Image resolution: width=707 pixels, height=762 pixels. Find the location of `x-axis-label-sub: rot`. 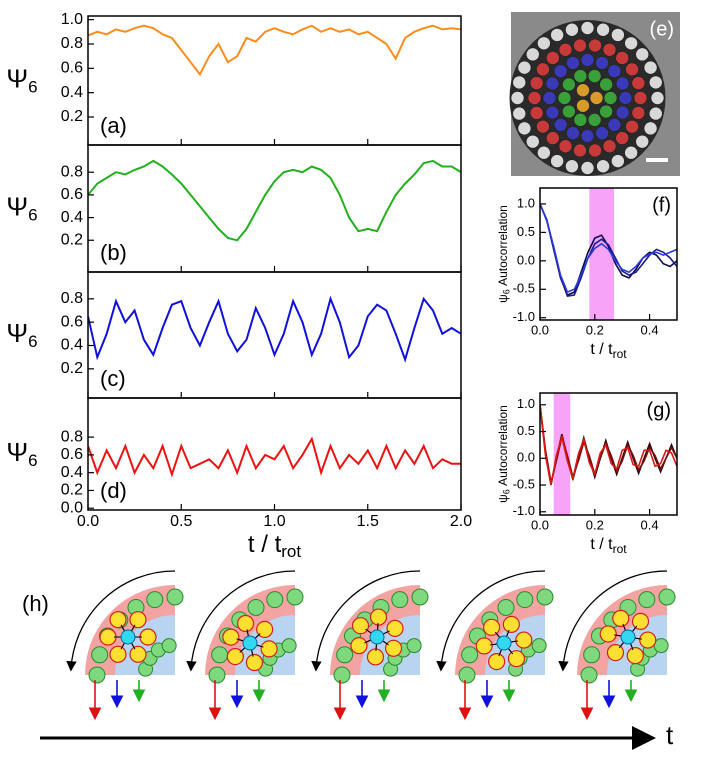

x-axis-label-sub: rot is located at coordinates (291, 552).